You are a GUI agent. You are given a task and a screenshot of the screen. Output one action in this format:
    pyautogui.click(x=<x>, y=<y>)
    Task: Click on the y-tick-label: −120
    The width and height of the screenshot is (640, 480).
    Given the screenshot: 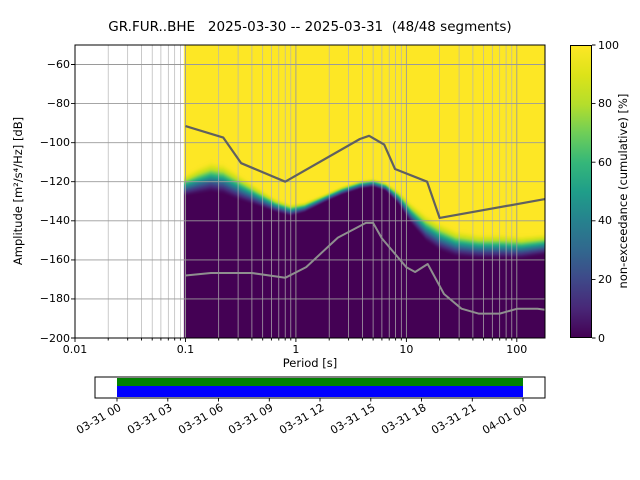 What is the action you would take?
    pyautogui.click(x=54, y=182)
    